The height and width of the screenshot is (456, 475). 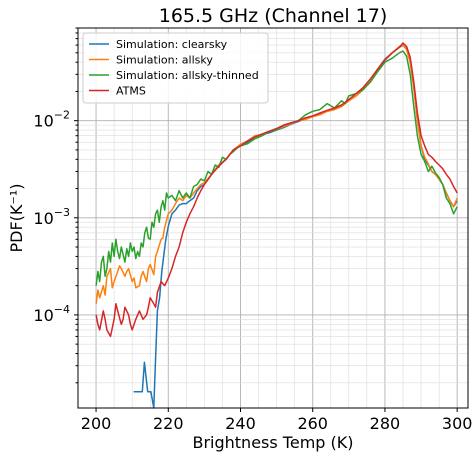 I want to click on y-tick-label: 10⁻², so click(x=51, y=120).